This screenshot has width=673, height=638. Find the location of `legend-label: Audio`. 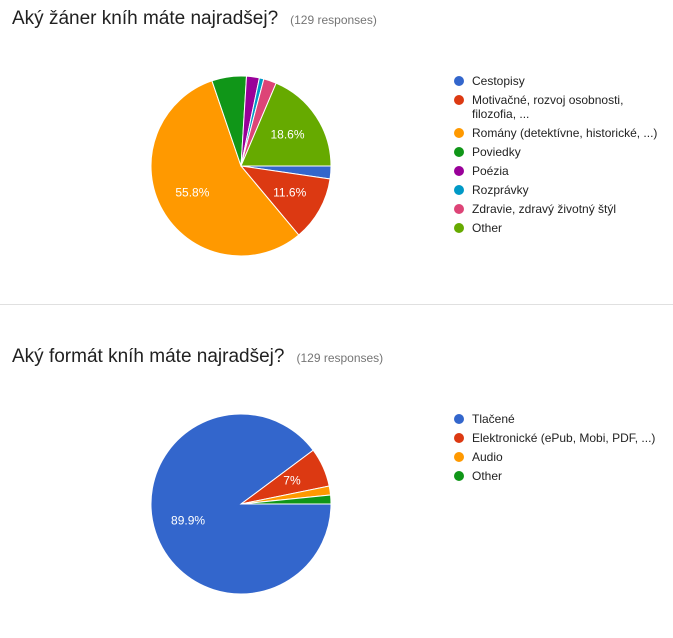

legend-label: Audio is located at coordinates (487, 457).